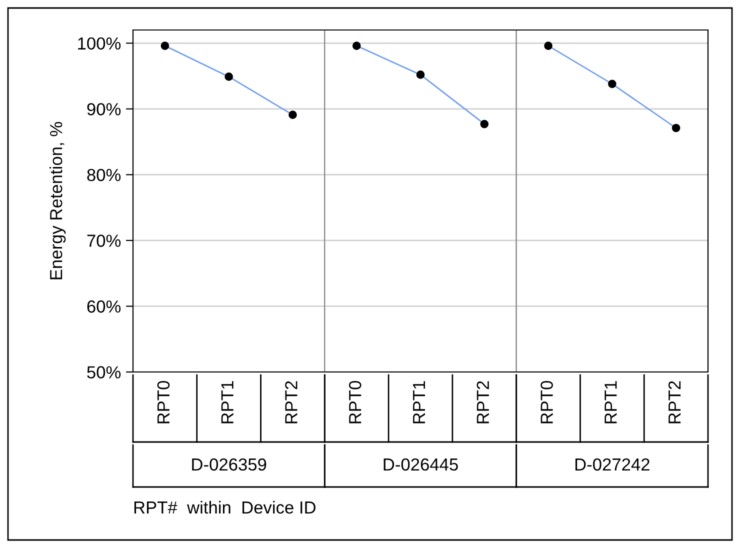 The image size is (740, 548). Describe the element at coordinates (104, 175) in the screenshot. I see `y-tick-label: 80%` at that location.